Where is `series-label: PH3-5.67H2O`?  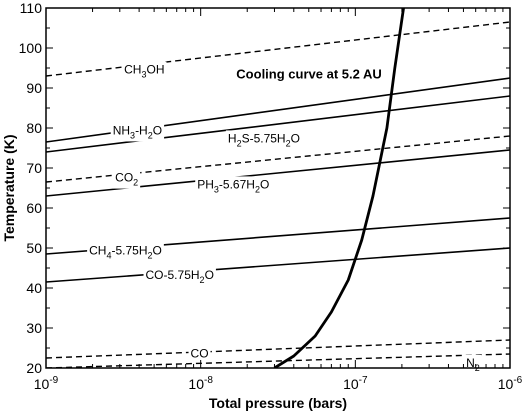
series-label: PH3-5.67H2O is located at coordinates (233, 185).